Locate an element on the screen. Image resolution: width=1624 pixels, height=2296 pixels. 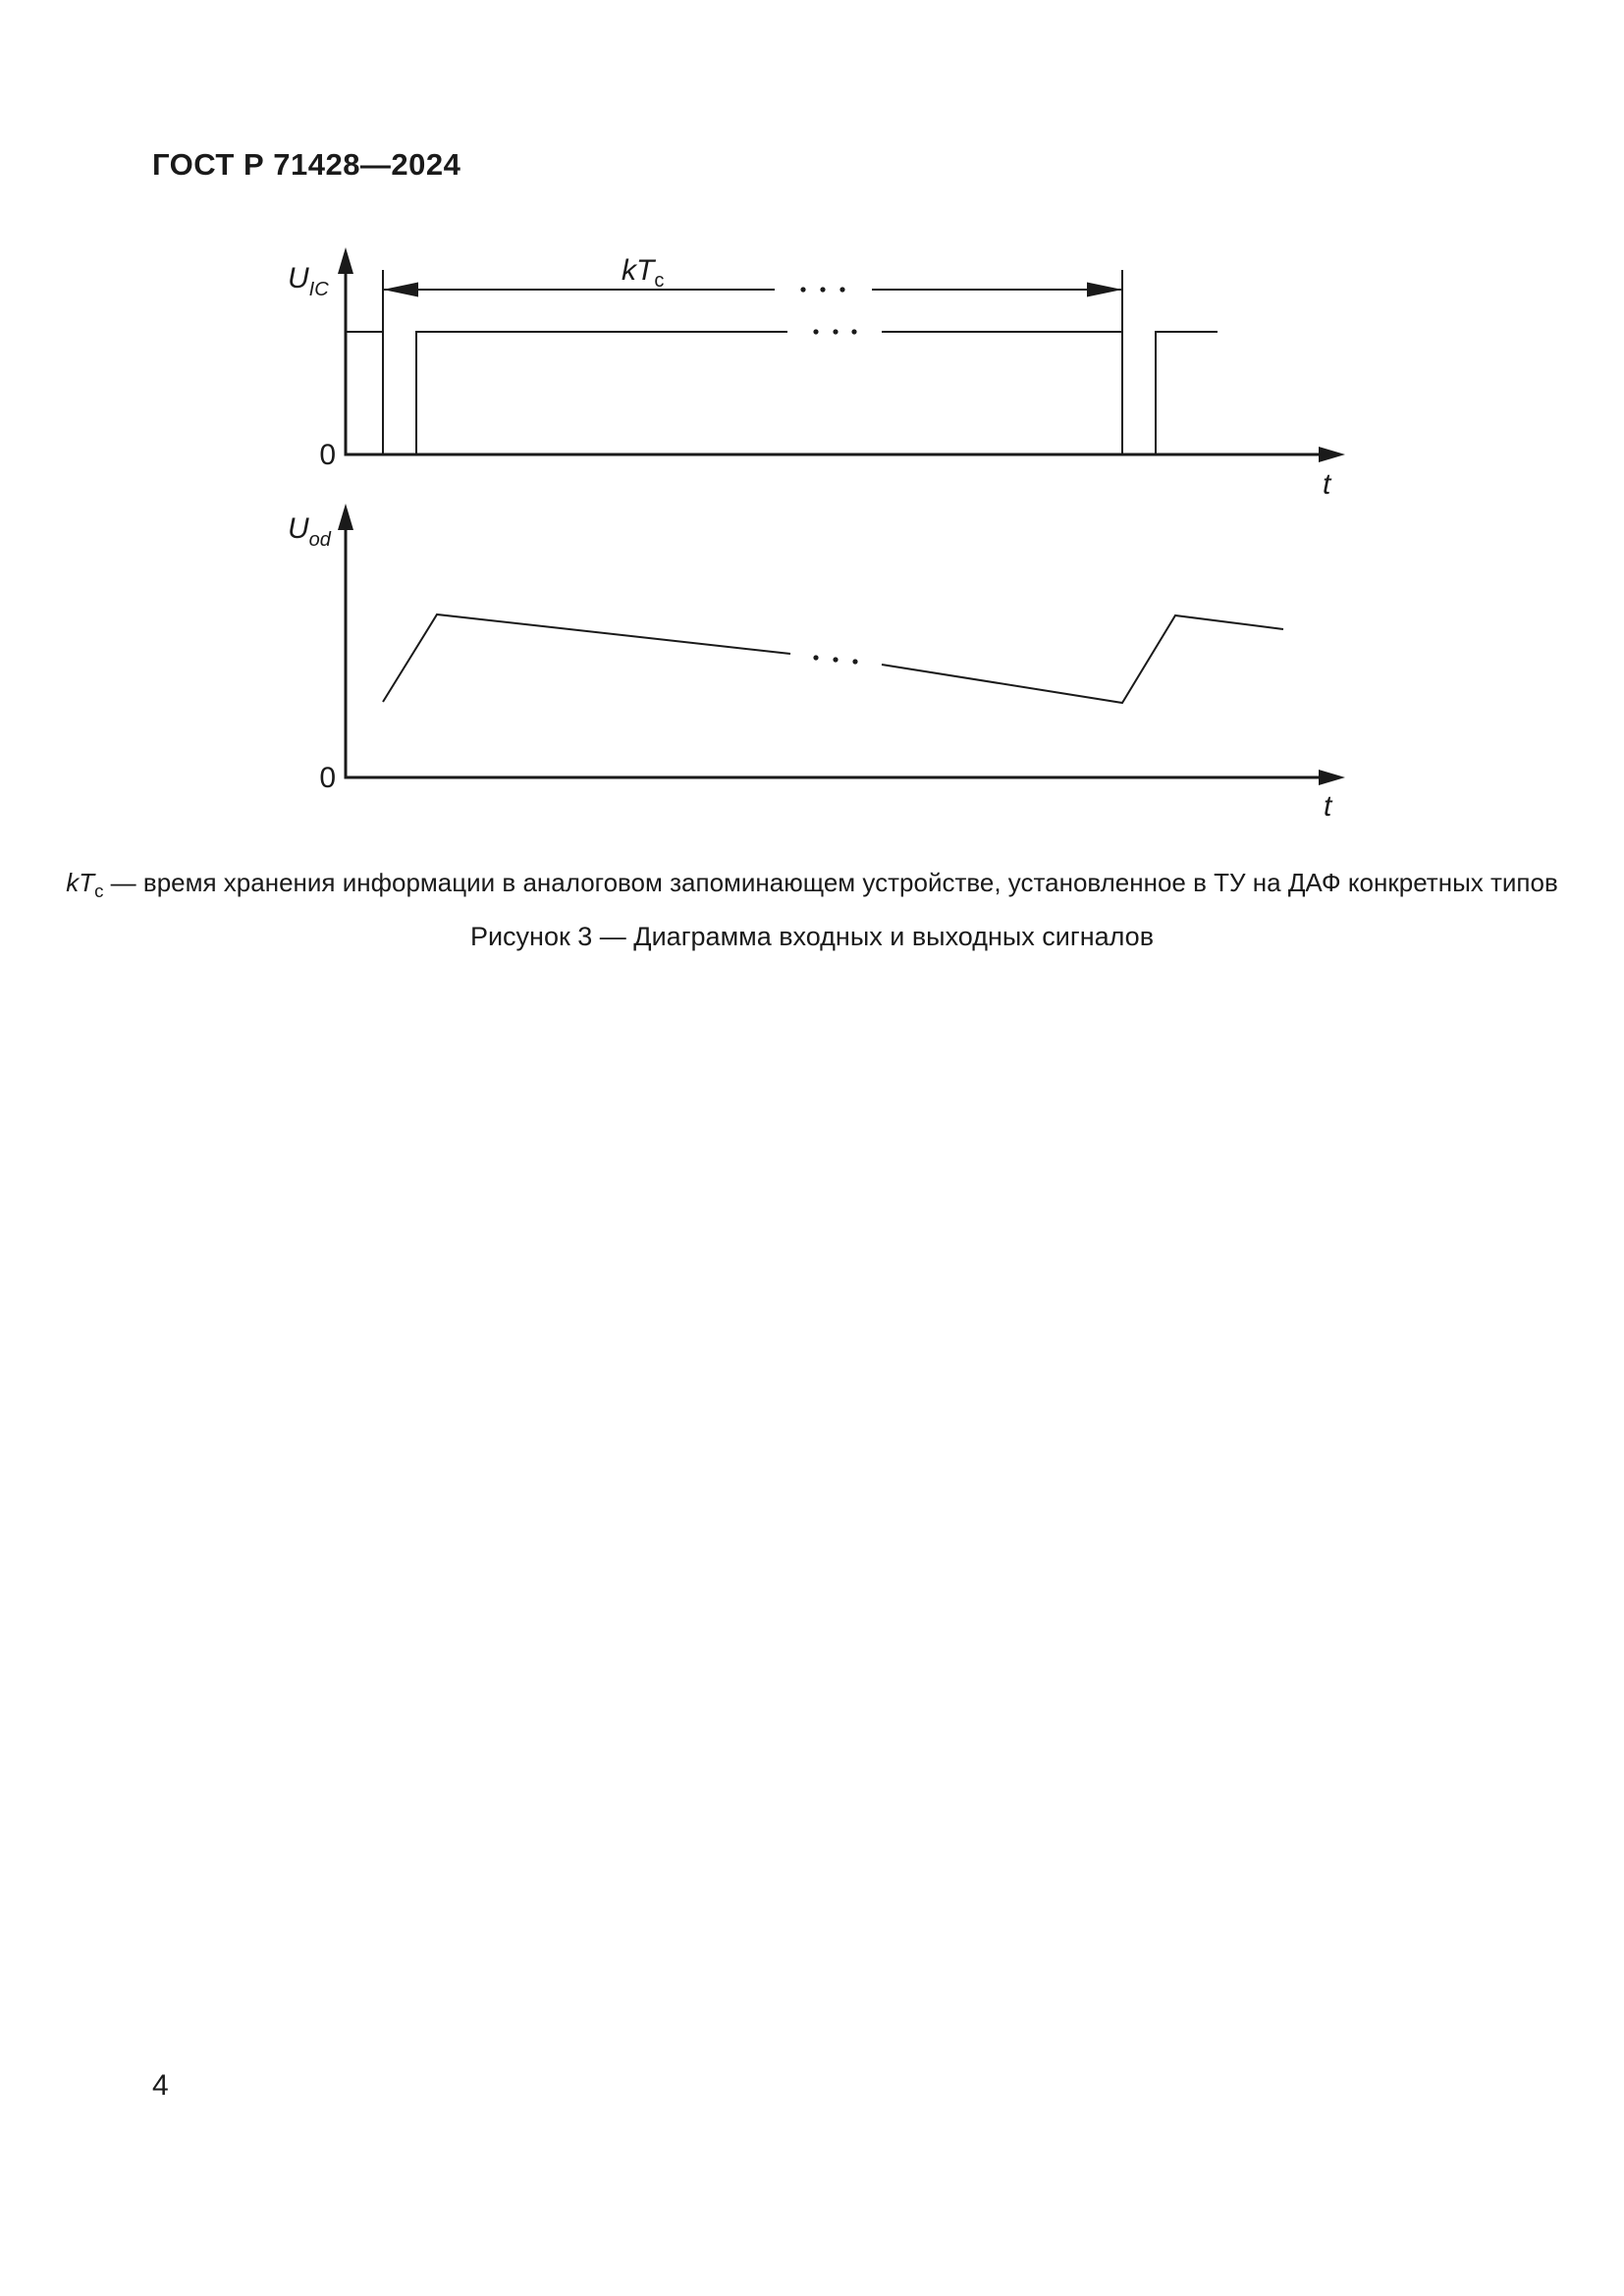
output-x-axis-label: t is located at coordinates (1328, 806).